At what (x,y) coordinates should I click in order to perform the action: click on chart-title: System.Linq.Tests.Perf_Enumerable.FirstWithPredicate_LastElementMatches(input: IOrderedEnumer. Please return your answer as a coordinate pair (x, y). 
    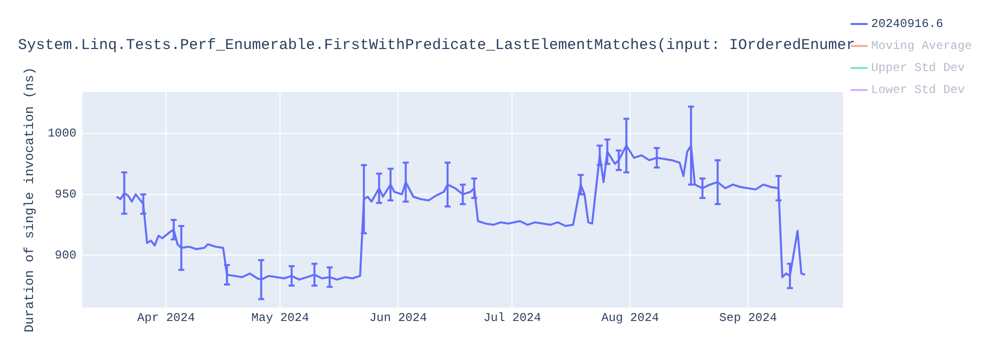
    Looking at the image, I should click on (437, 45).